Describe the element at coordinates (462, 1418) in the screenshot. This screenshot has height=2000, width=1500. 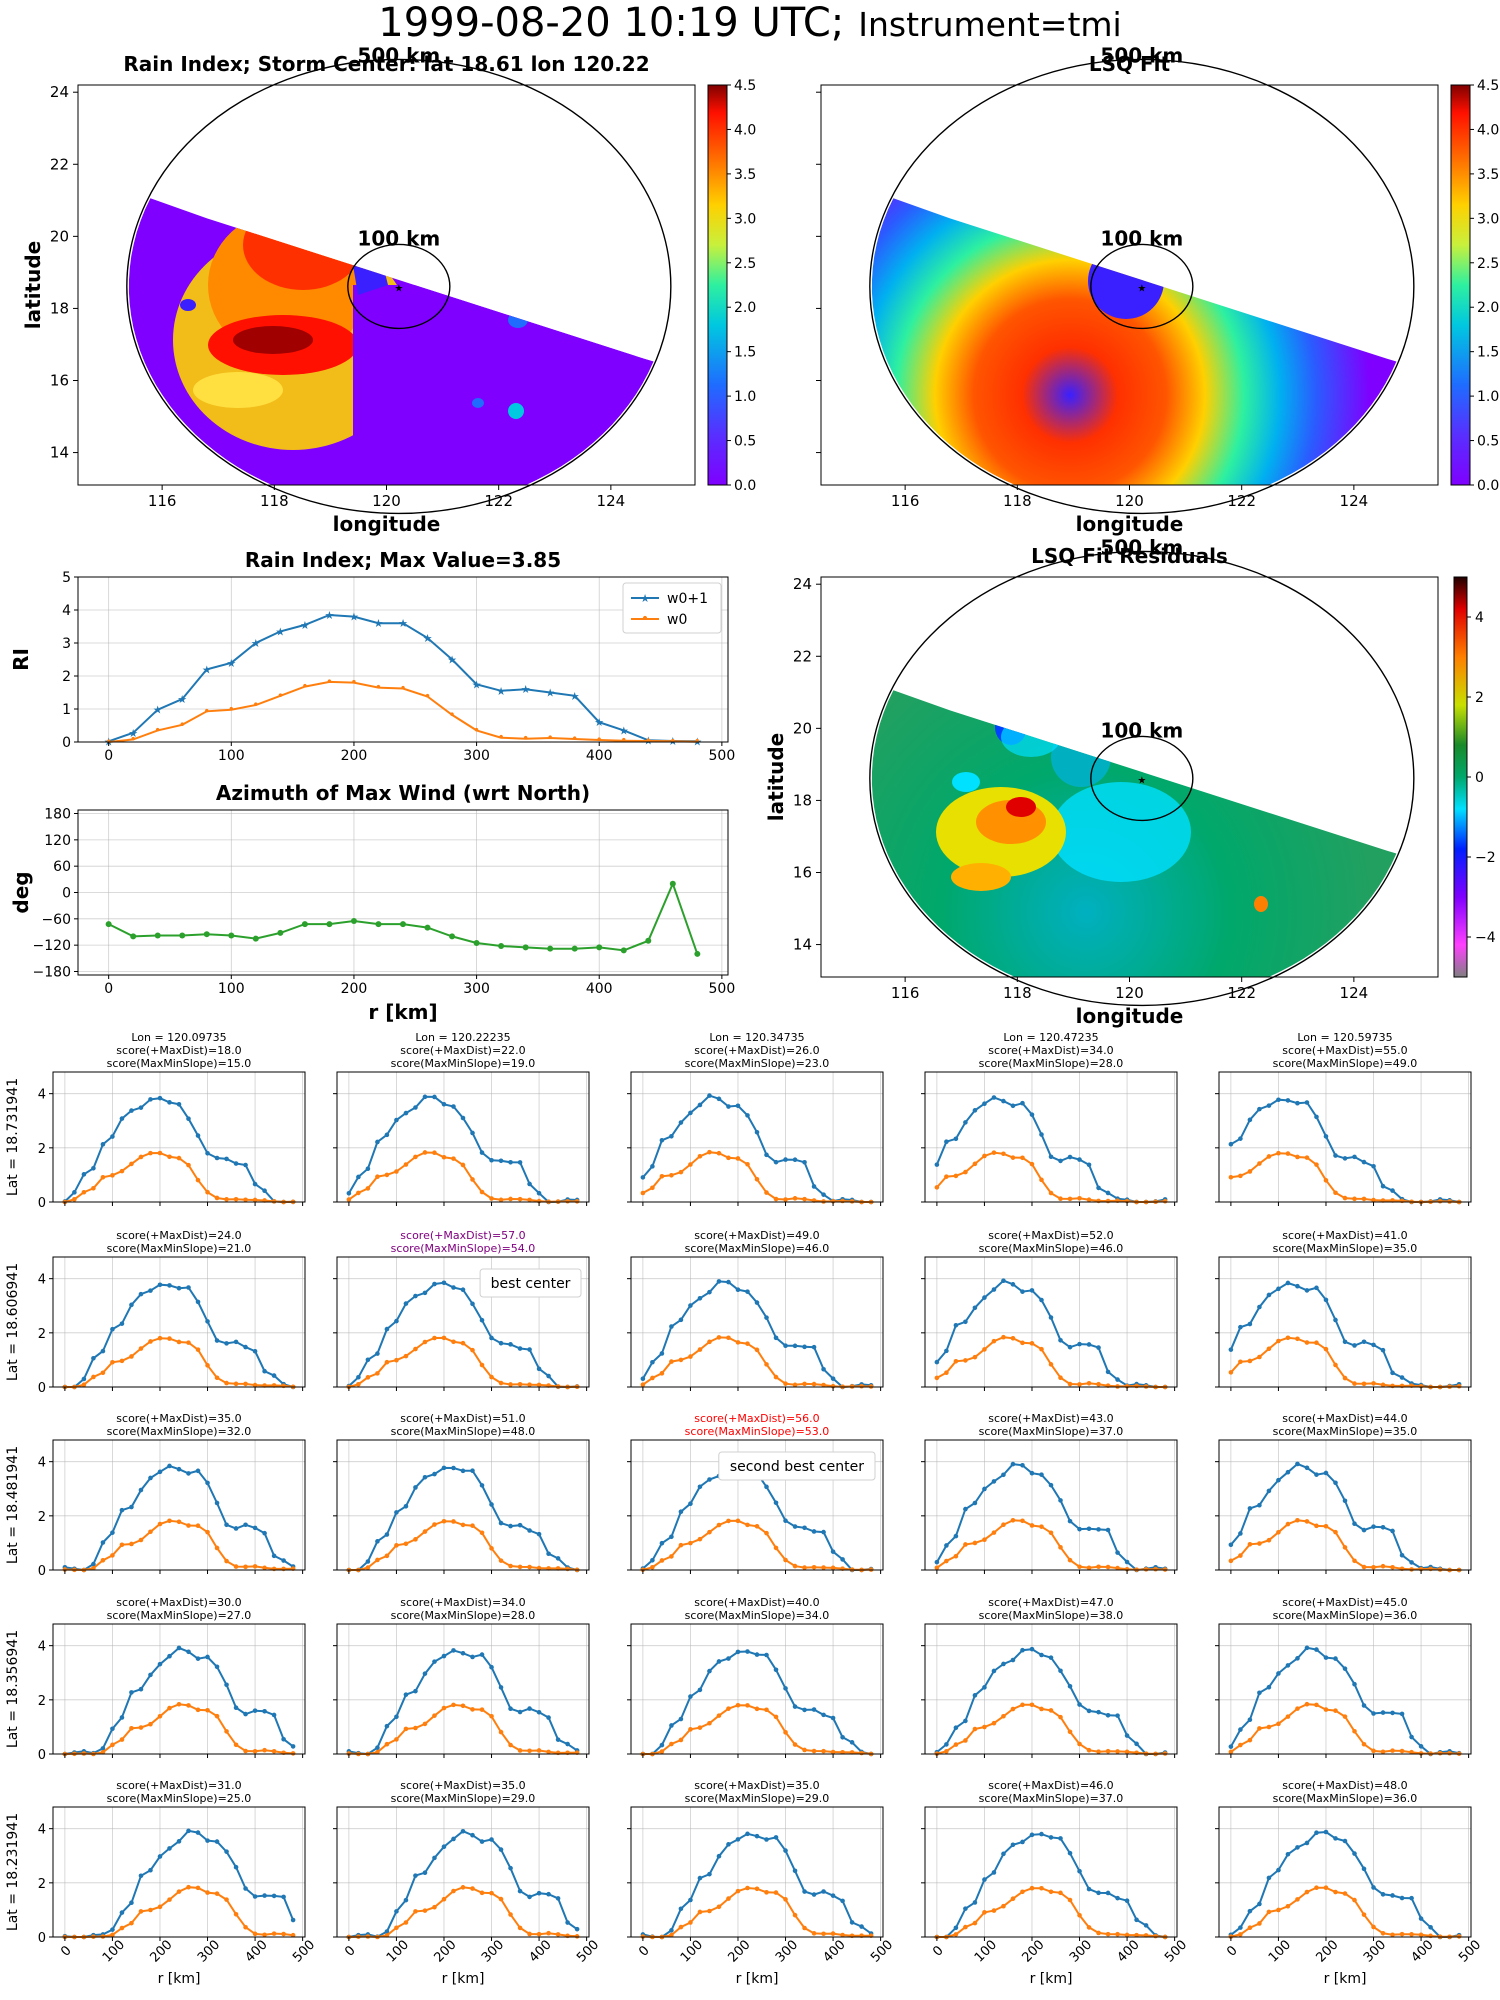
I see `panel-score-maxdist: score(+MaxDist)=51.0` at that location.